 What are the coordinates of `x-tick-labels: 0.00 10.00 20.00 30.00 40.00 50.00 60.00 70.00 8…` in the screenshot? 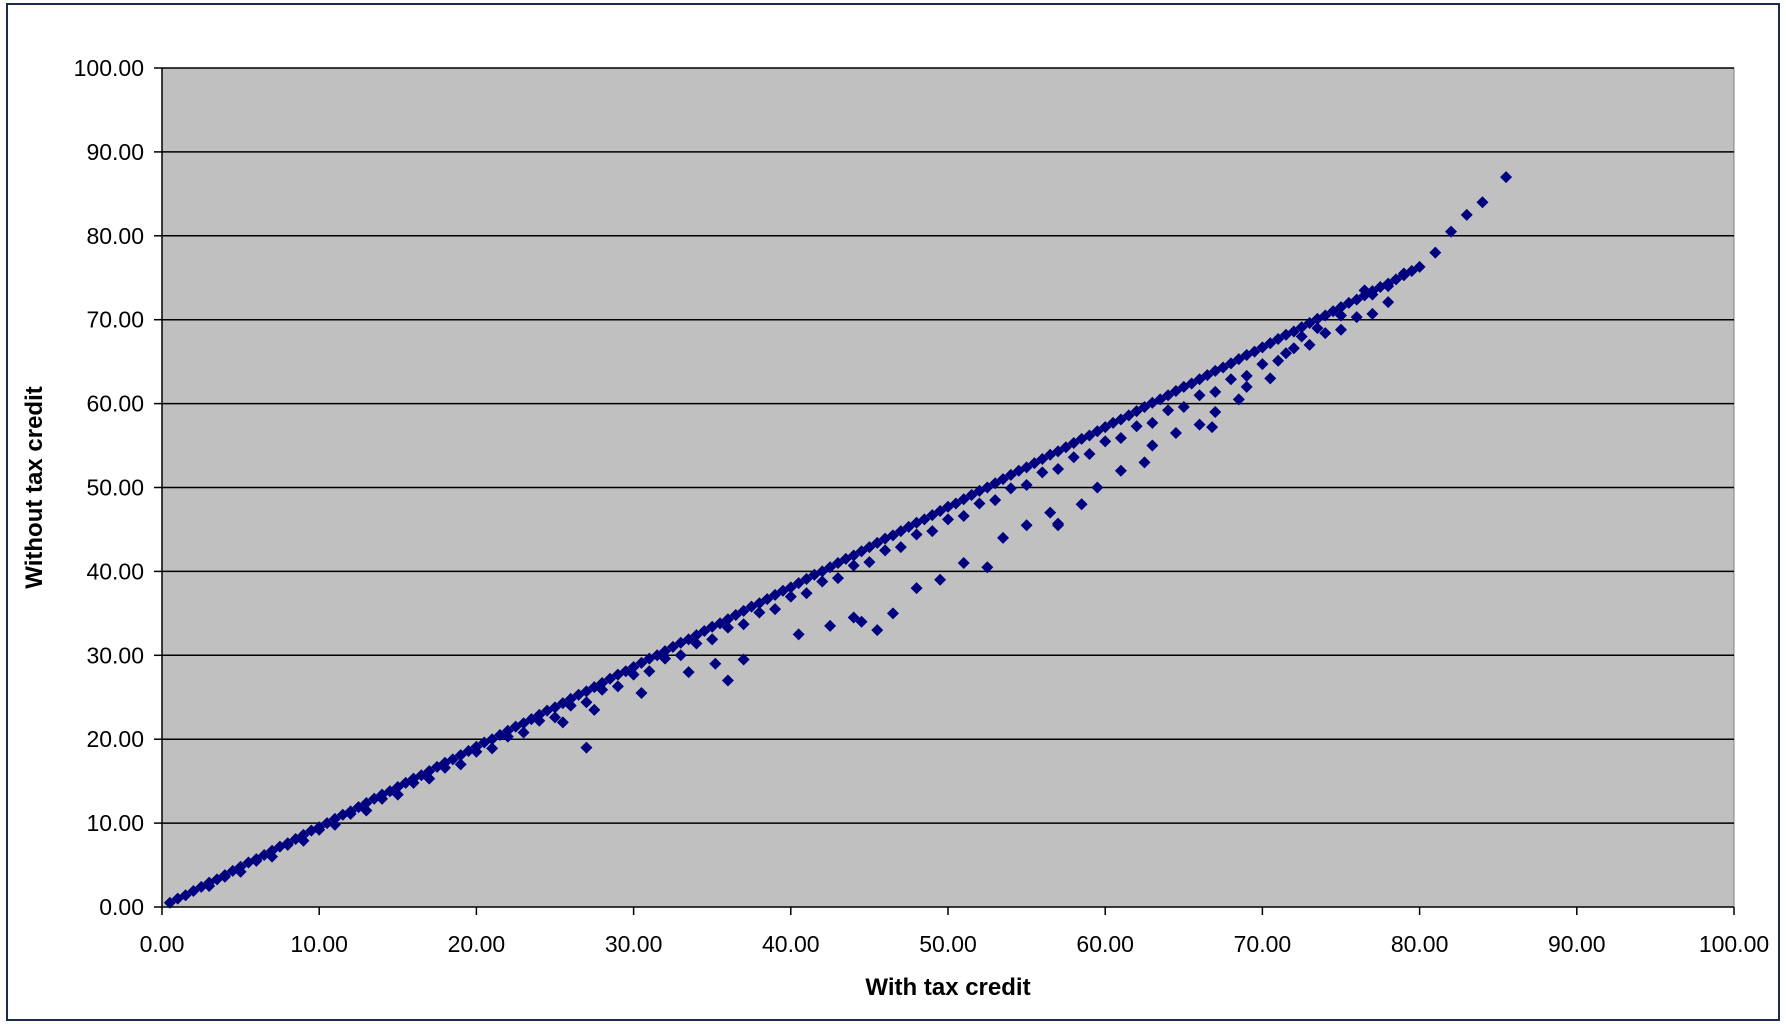 It's located at (955, 944).